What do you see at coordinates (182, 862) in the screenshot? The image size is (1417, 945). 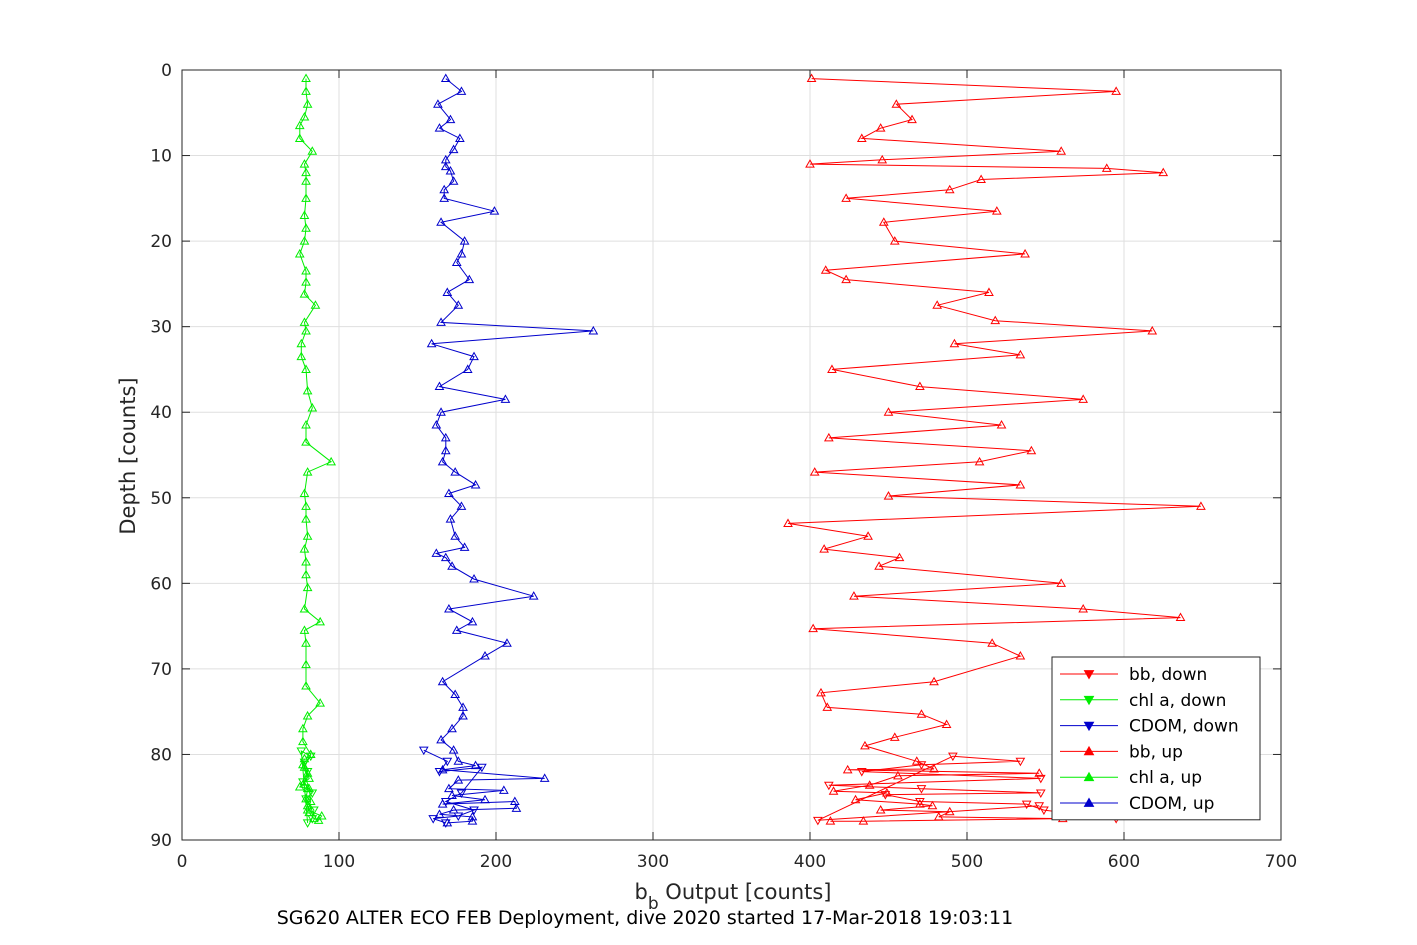 I see `x-tick-label: 0` at bounding box center [182, 862].